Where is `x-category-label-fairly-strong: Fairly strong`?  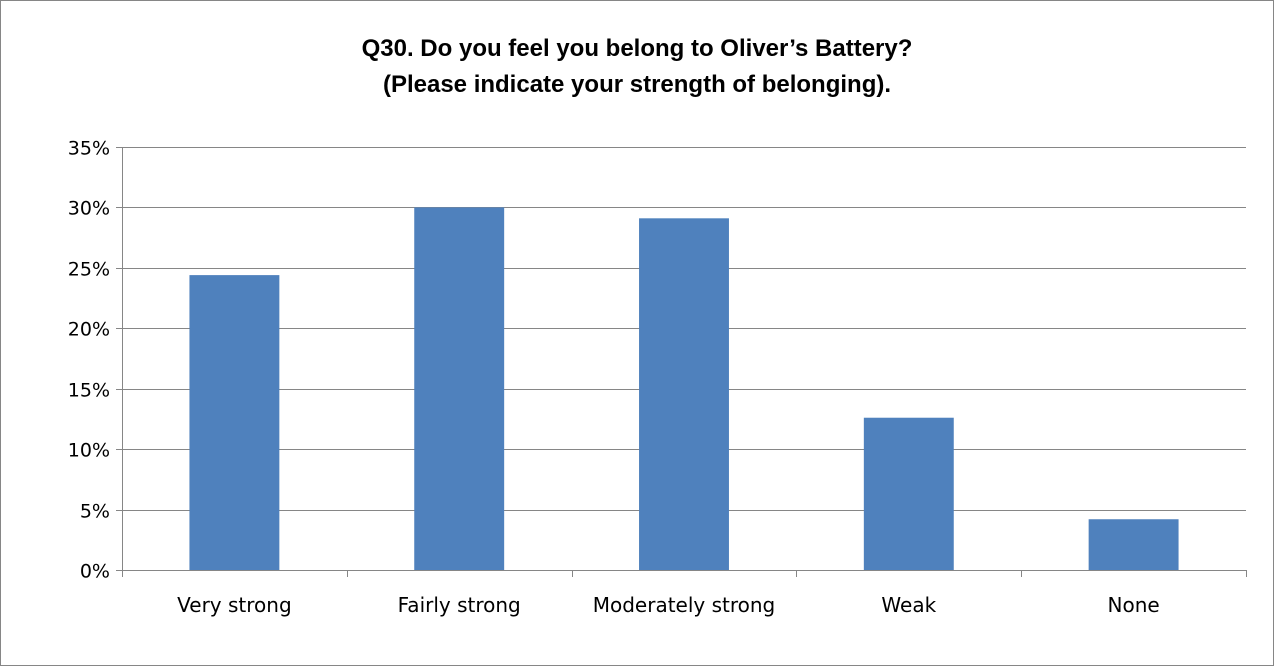
x-category-label-fairly-strong: Fairly strong is located at coordinates (459, 605).